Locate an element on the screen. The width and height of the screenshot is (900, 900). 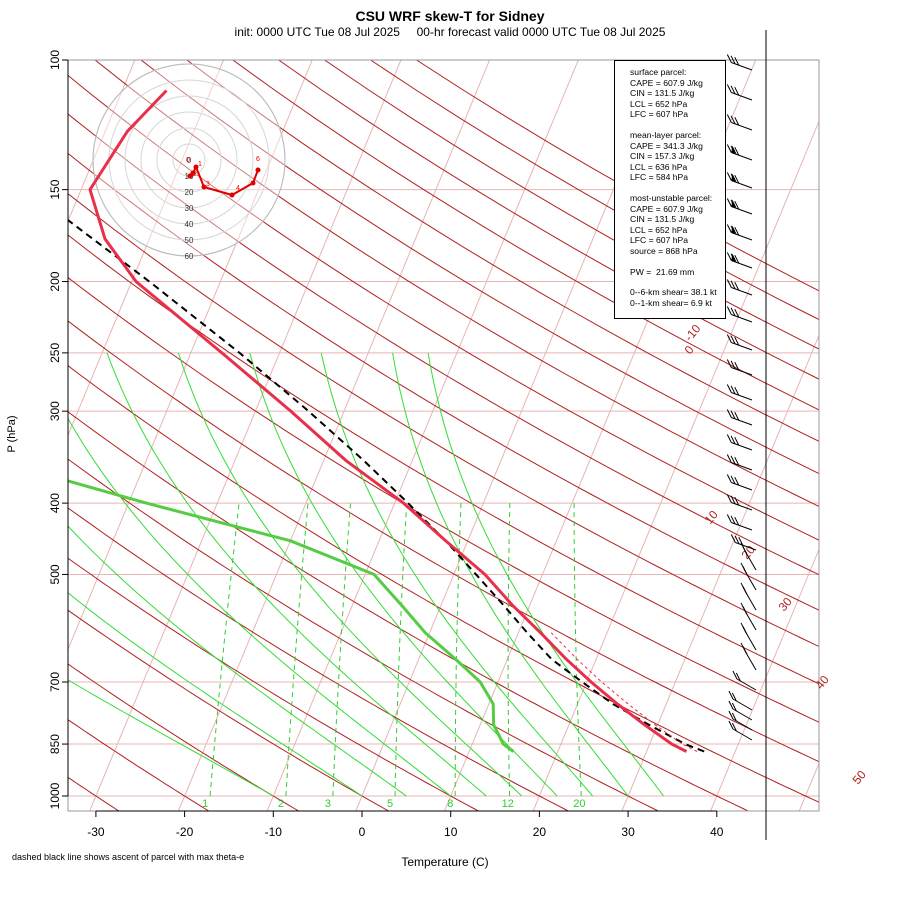
most-unstable-source: source = 868 hPa is located at coordinates (664, 250).